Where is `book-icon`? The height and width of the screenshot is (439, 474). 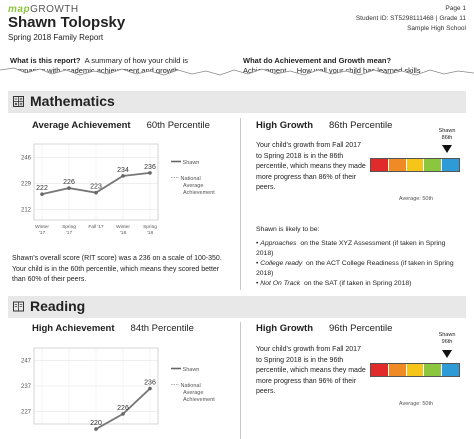 book-icon is located at coordinates (18, 306).